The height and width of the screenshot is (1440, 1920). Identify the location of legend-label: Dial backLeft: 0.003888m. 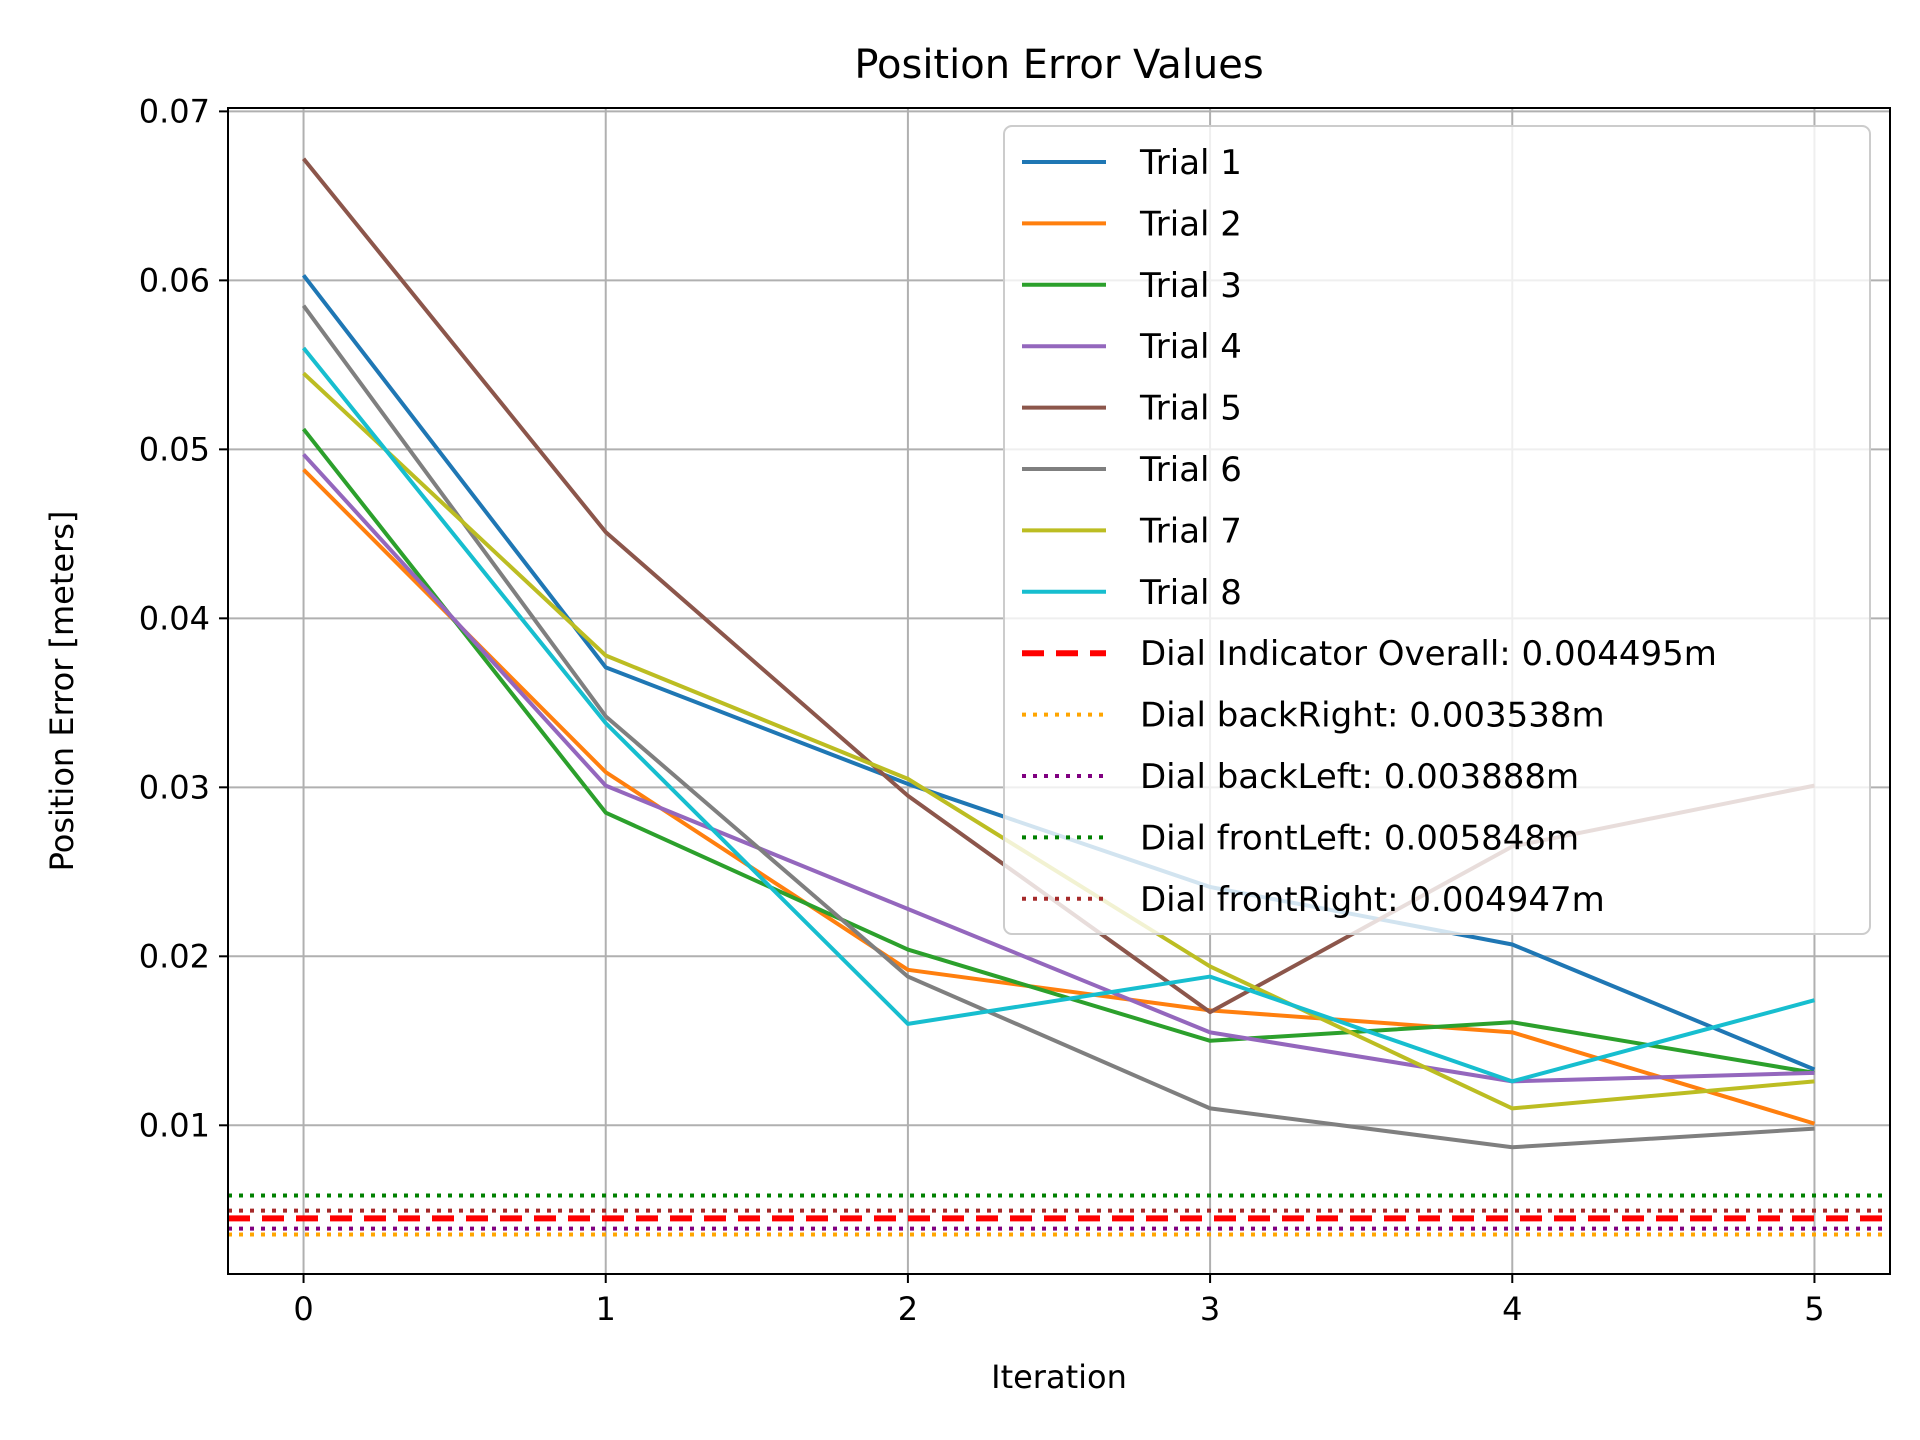
(1359, 777).